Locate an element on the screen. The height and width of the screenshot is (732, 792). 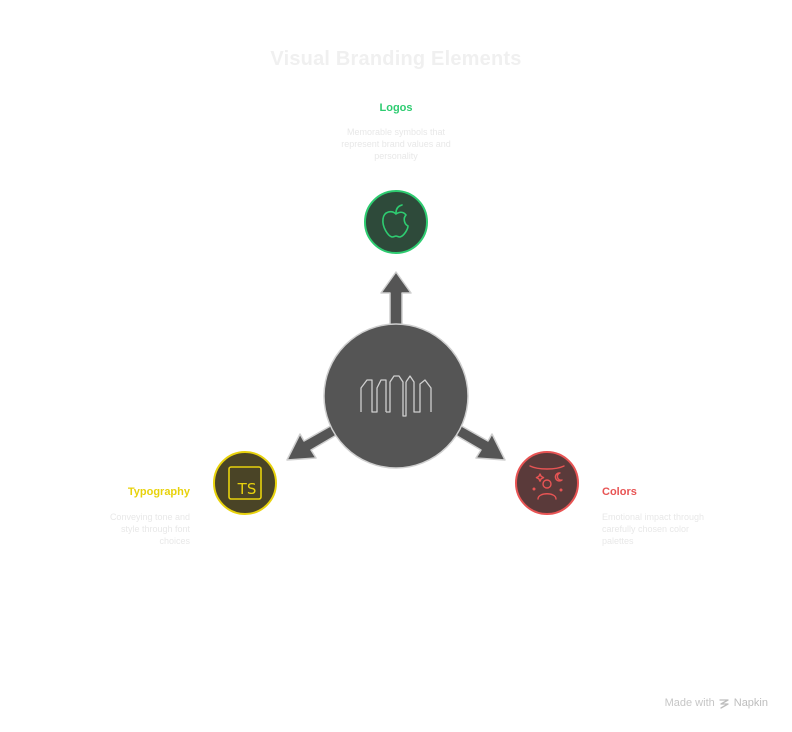
napkin-brand: Napkin is located at coordinates (750, 703).